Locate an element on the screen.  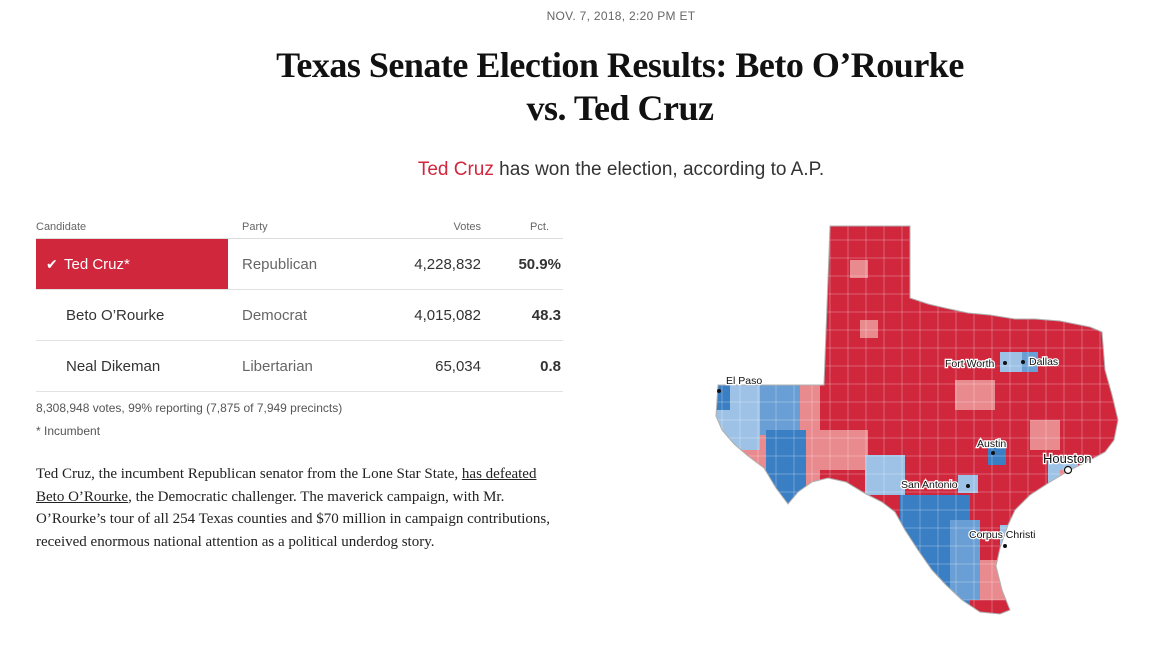
dallas-label: Dallas is located at coordinates (1043, 362).